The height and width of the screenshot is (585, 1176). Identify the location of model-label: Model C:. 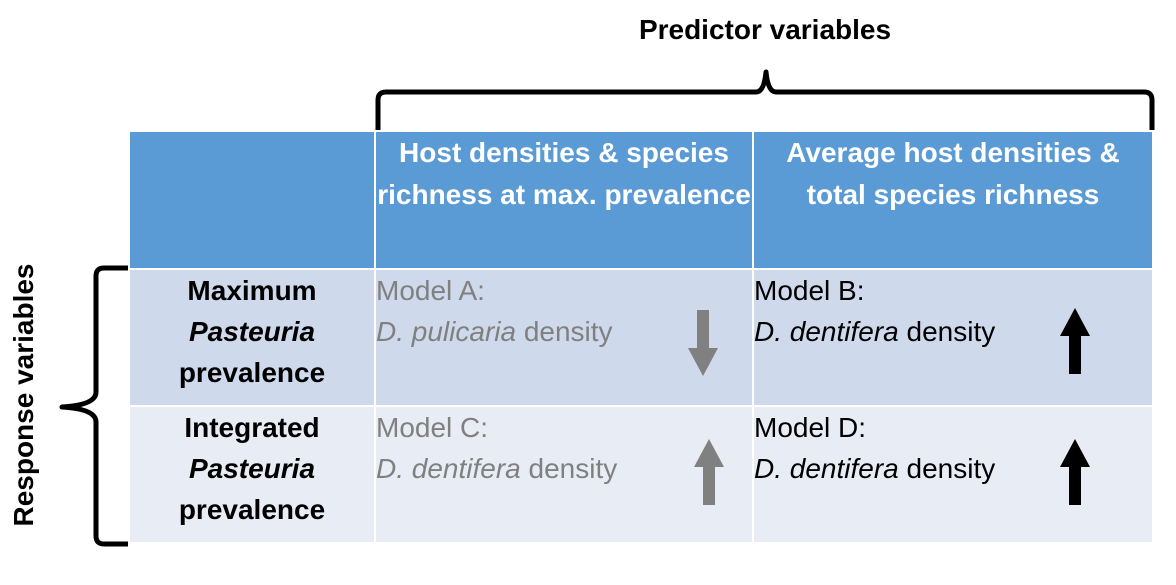
(432, 427).